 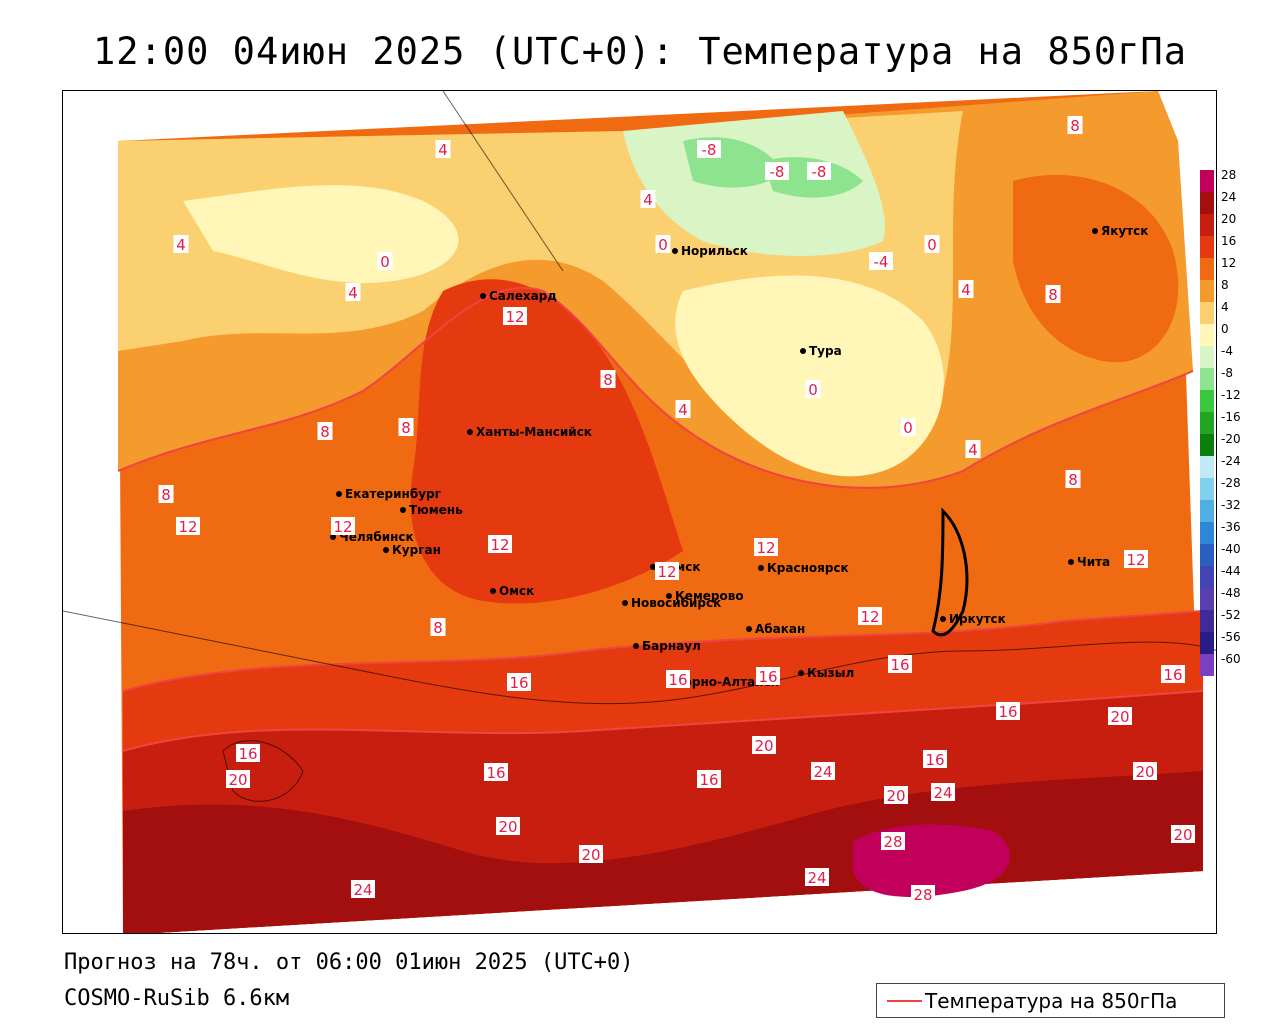 I want to click on city-label: Екатеринбург, so click(x=393, y=494).